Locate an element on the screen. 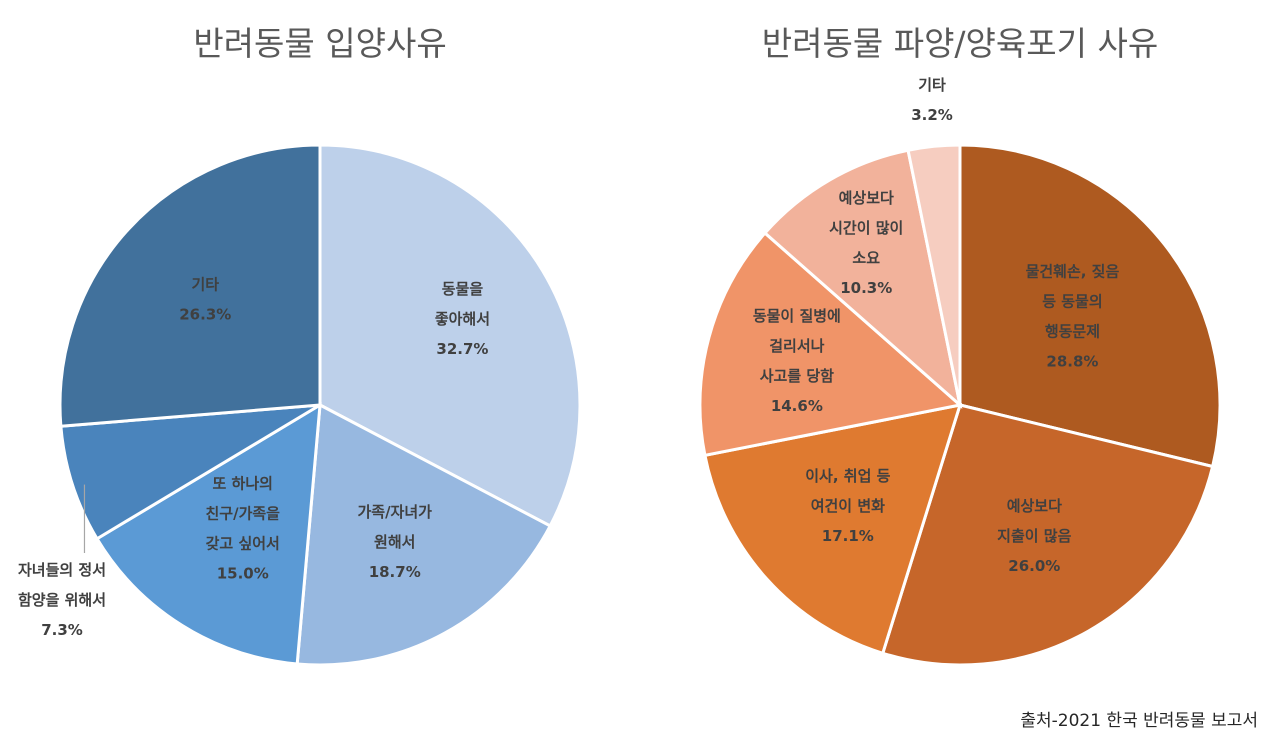 The width and height of the screenshot is (1280, 742). abandonment-slice-label-1: 물건훼손, 짖음 is located at coordinates (1073, 272).